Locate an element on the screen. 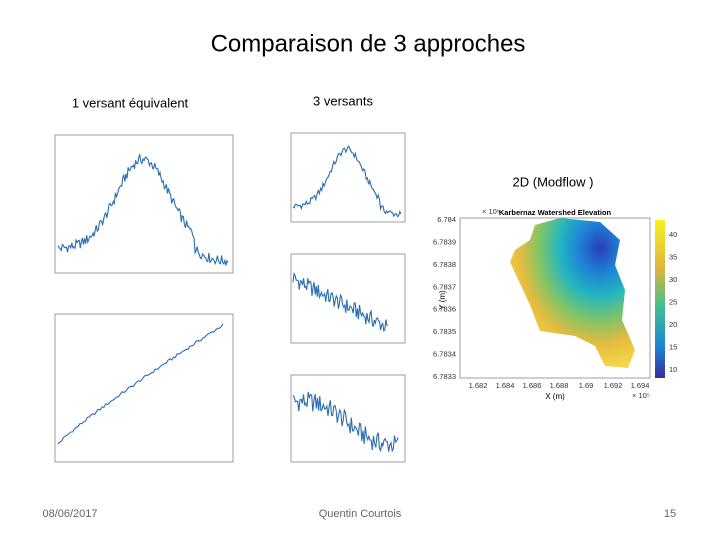 The image size is (720, 540). x-tick-label: 1.692 is located at coordinates (613, 385).